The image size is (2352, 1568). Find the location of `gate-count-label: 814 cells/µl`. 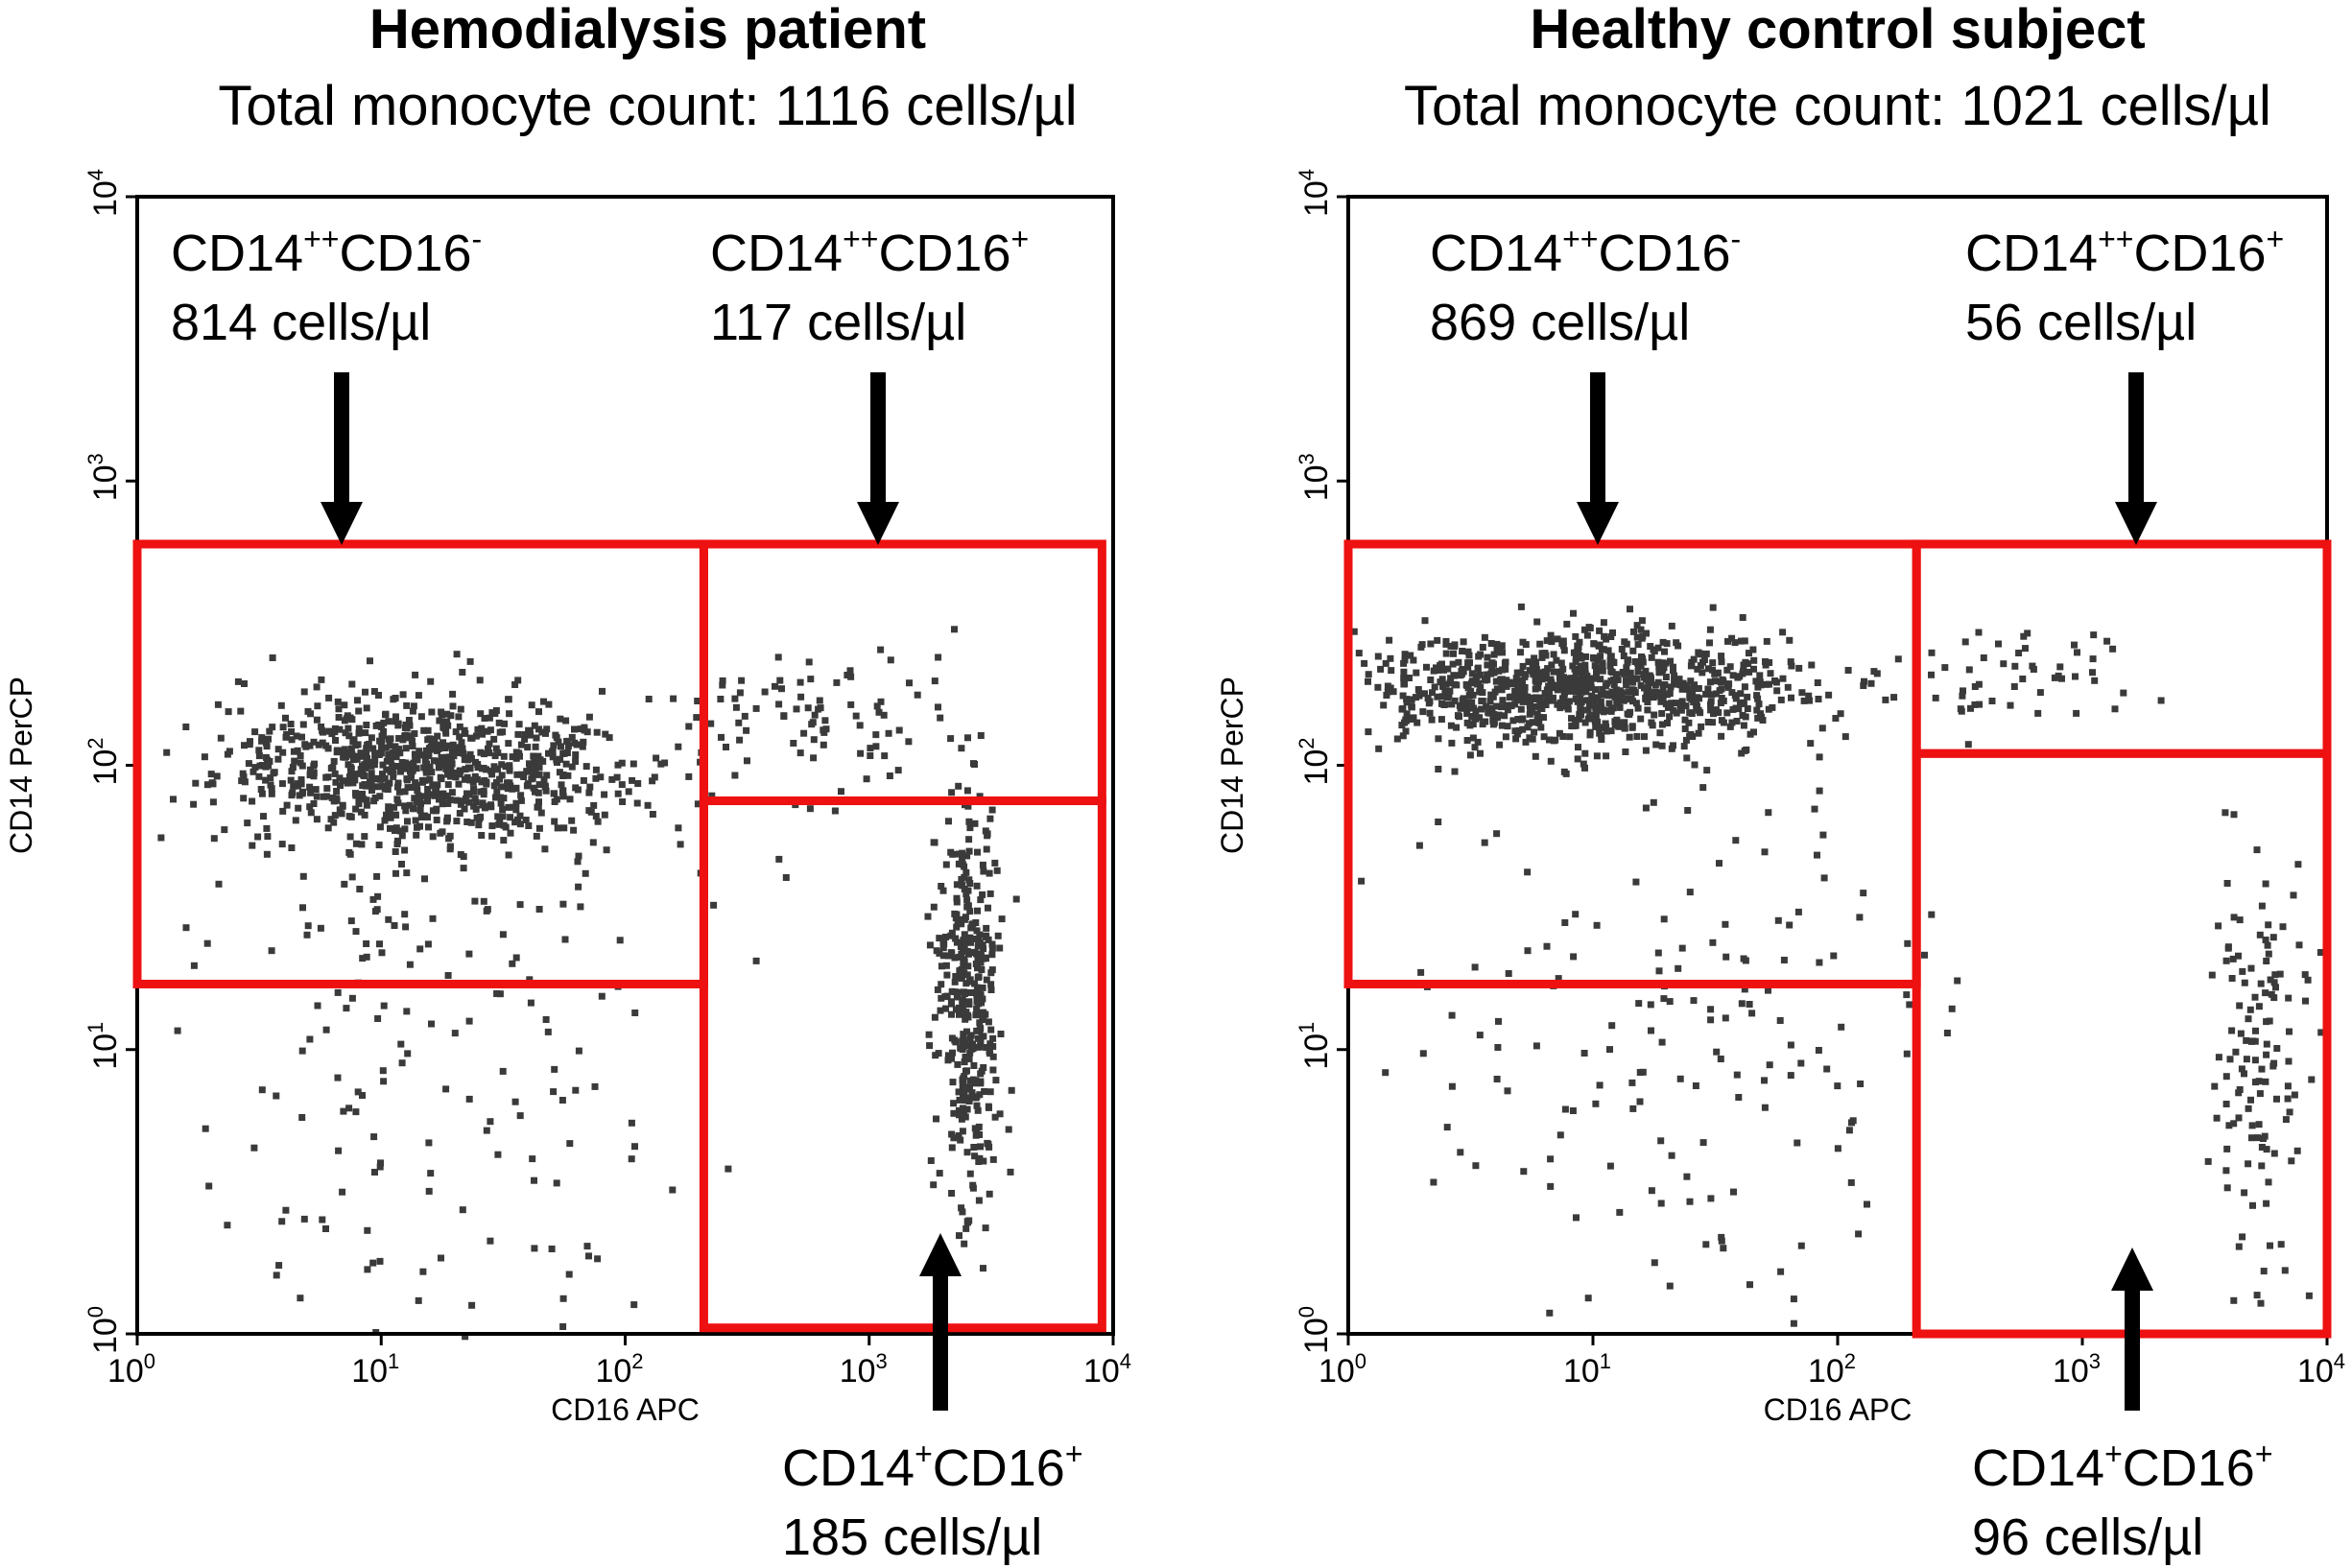

gate-count-label: 814 cells/µl is located at coordinates (301, 322).